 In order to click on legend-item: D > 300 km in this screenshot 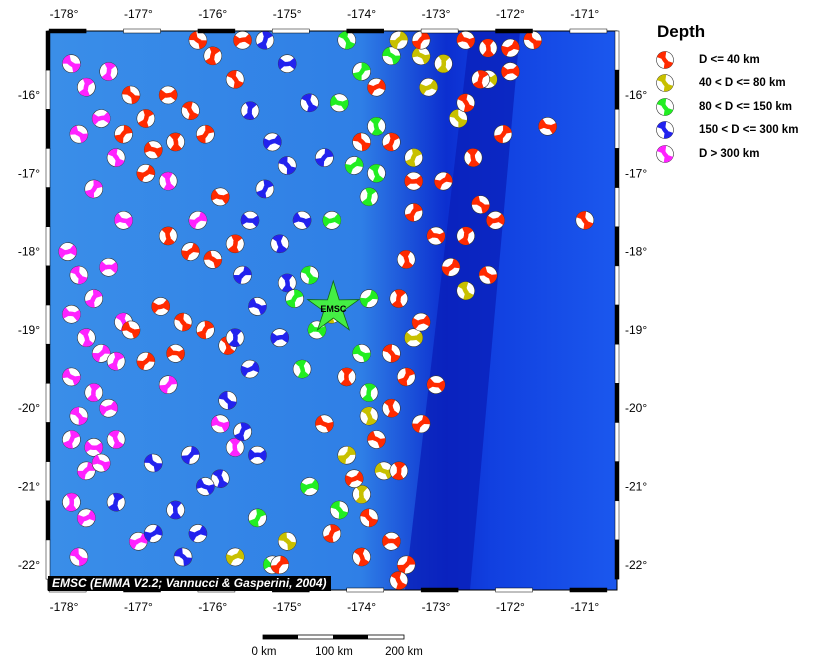, I will do `click(726, 154)`.